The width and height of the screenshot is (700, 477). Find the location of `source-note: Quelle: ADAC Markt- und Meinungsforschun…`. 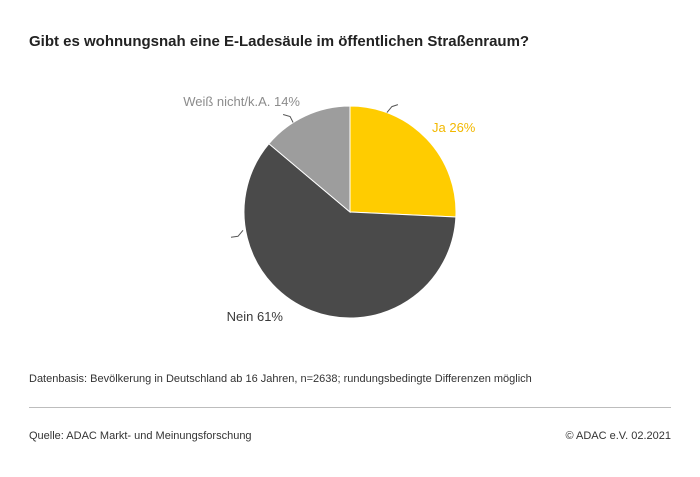

source-note: Quelle: ADAC Markt- und Meinungsforschun… is located at coordinates (140, 436).